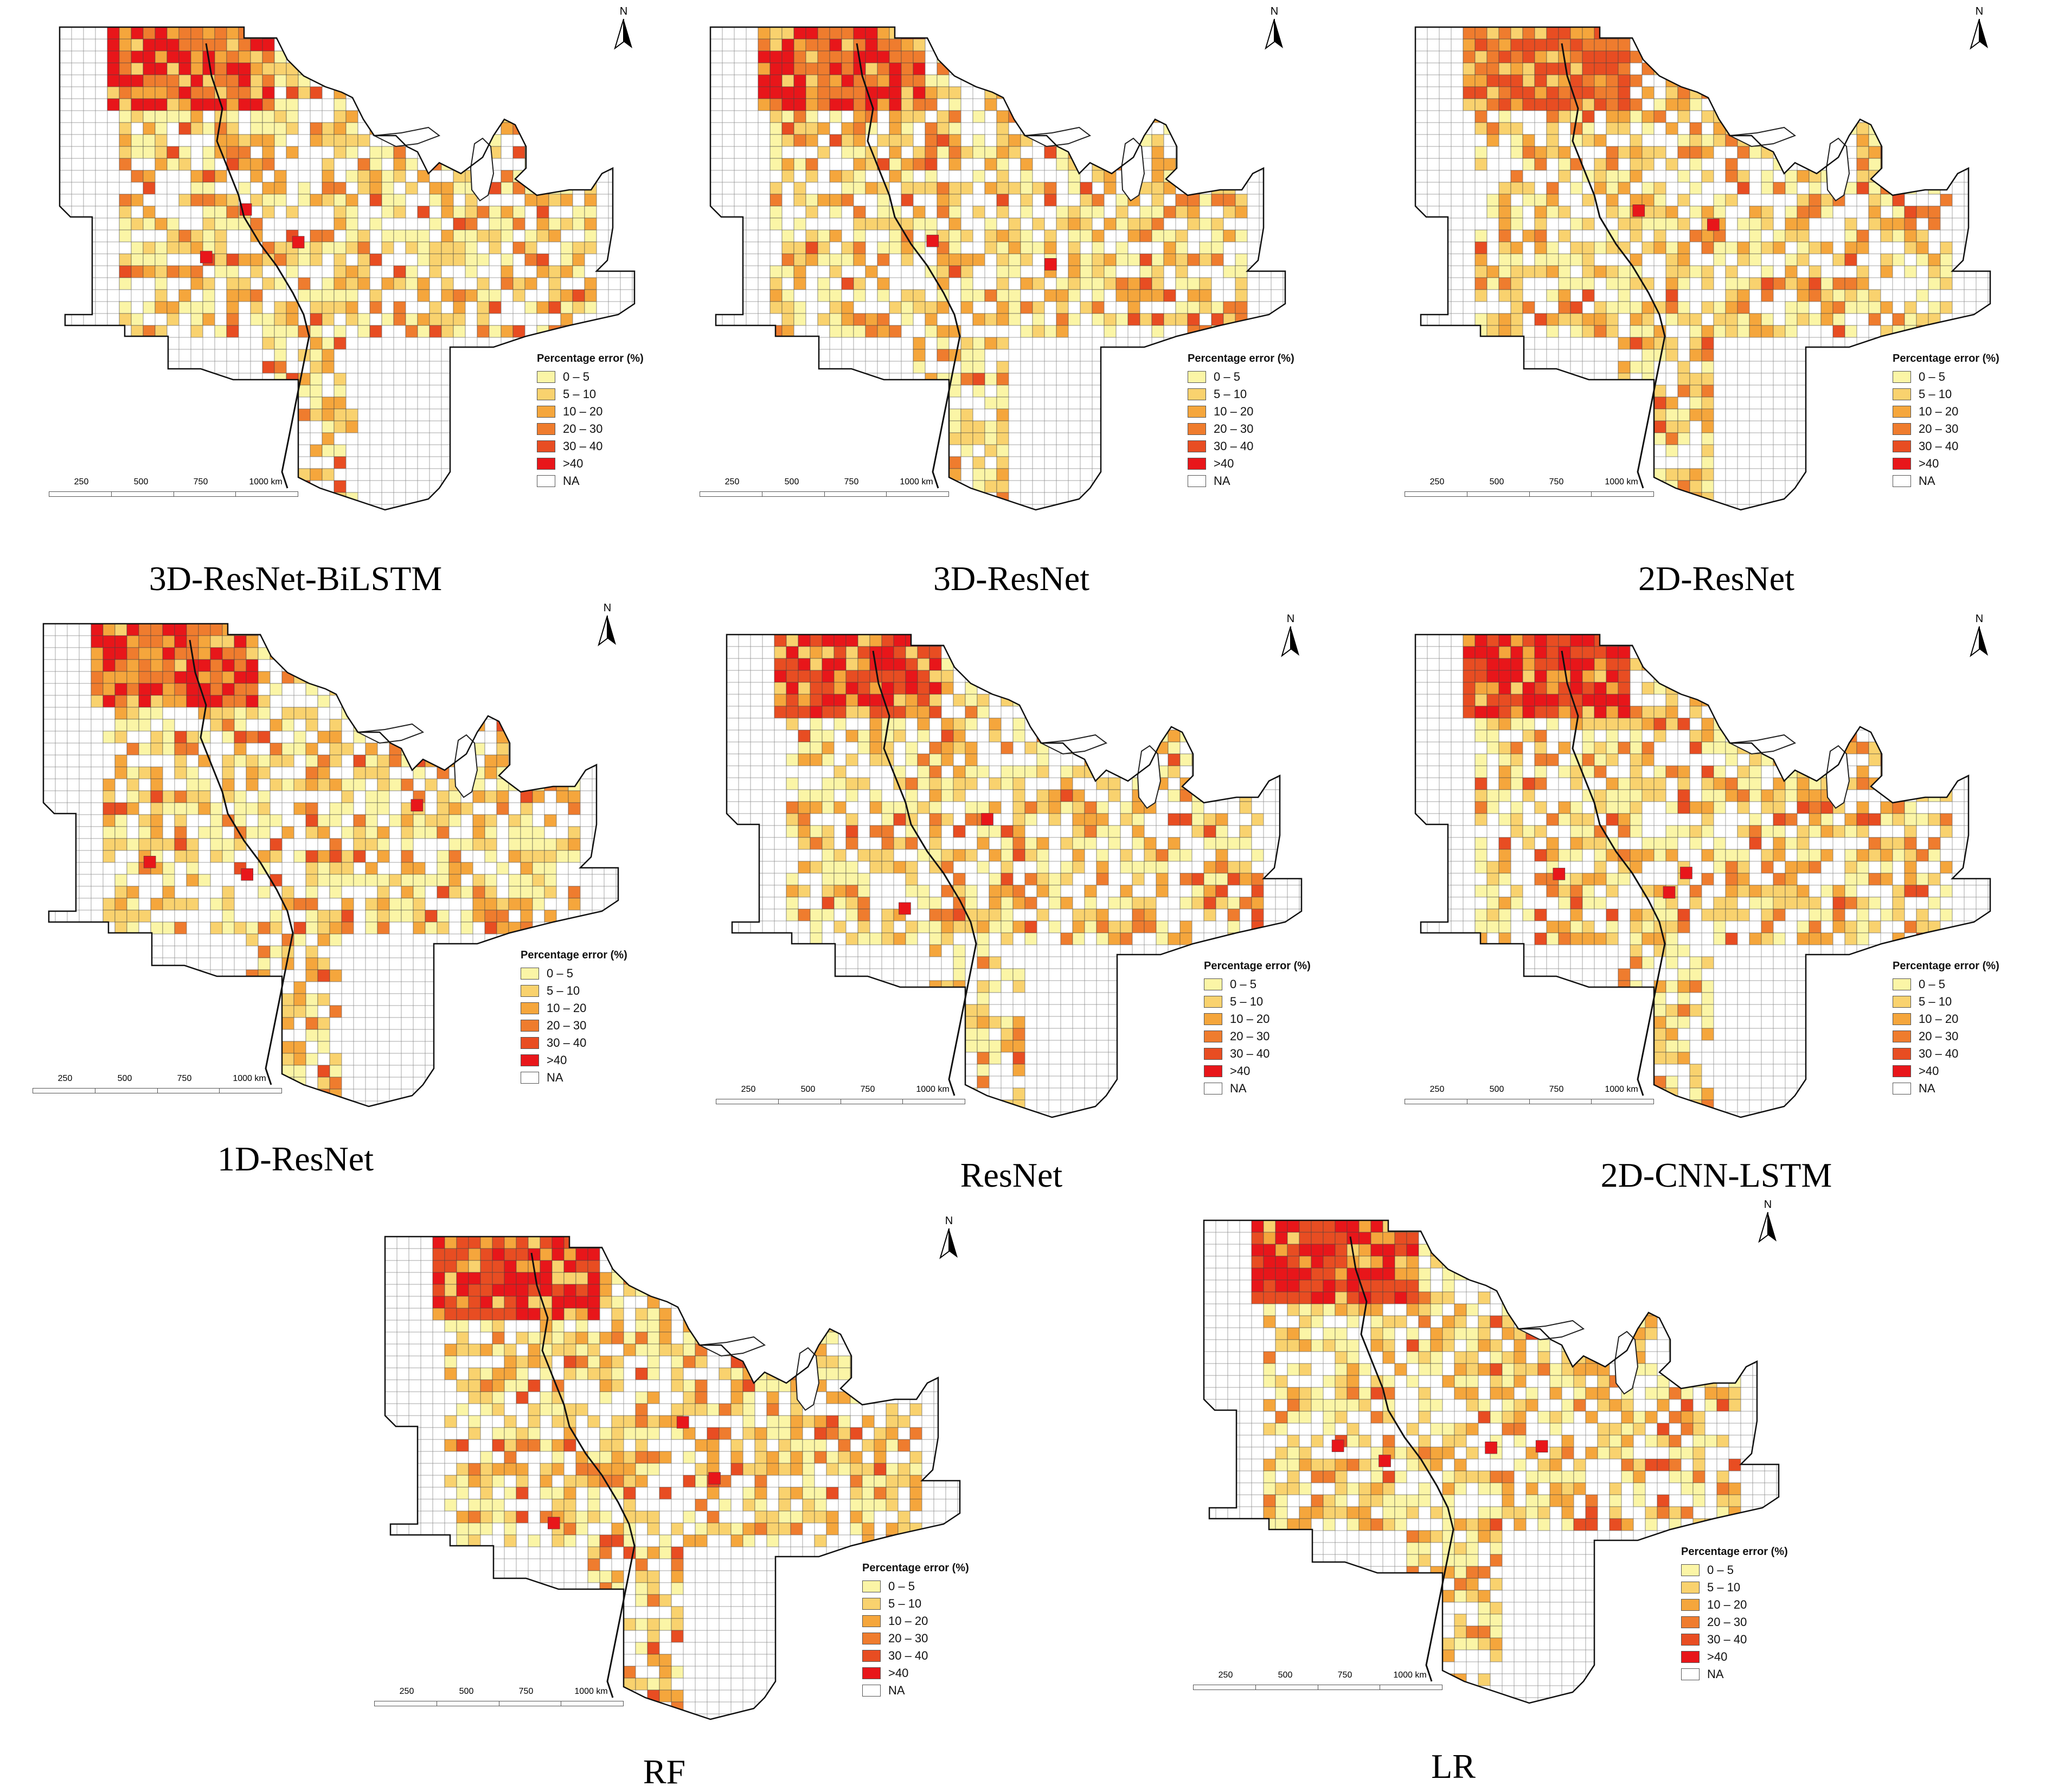 The image size is (2071, 1792). Describe the element at coordinates (1716, 579) in the screenshot. I see `model-caption: 2D-ResNet` at that location.